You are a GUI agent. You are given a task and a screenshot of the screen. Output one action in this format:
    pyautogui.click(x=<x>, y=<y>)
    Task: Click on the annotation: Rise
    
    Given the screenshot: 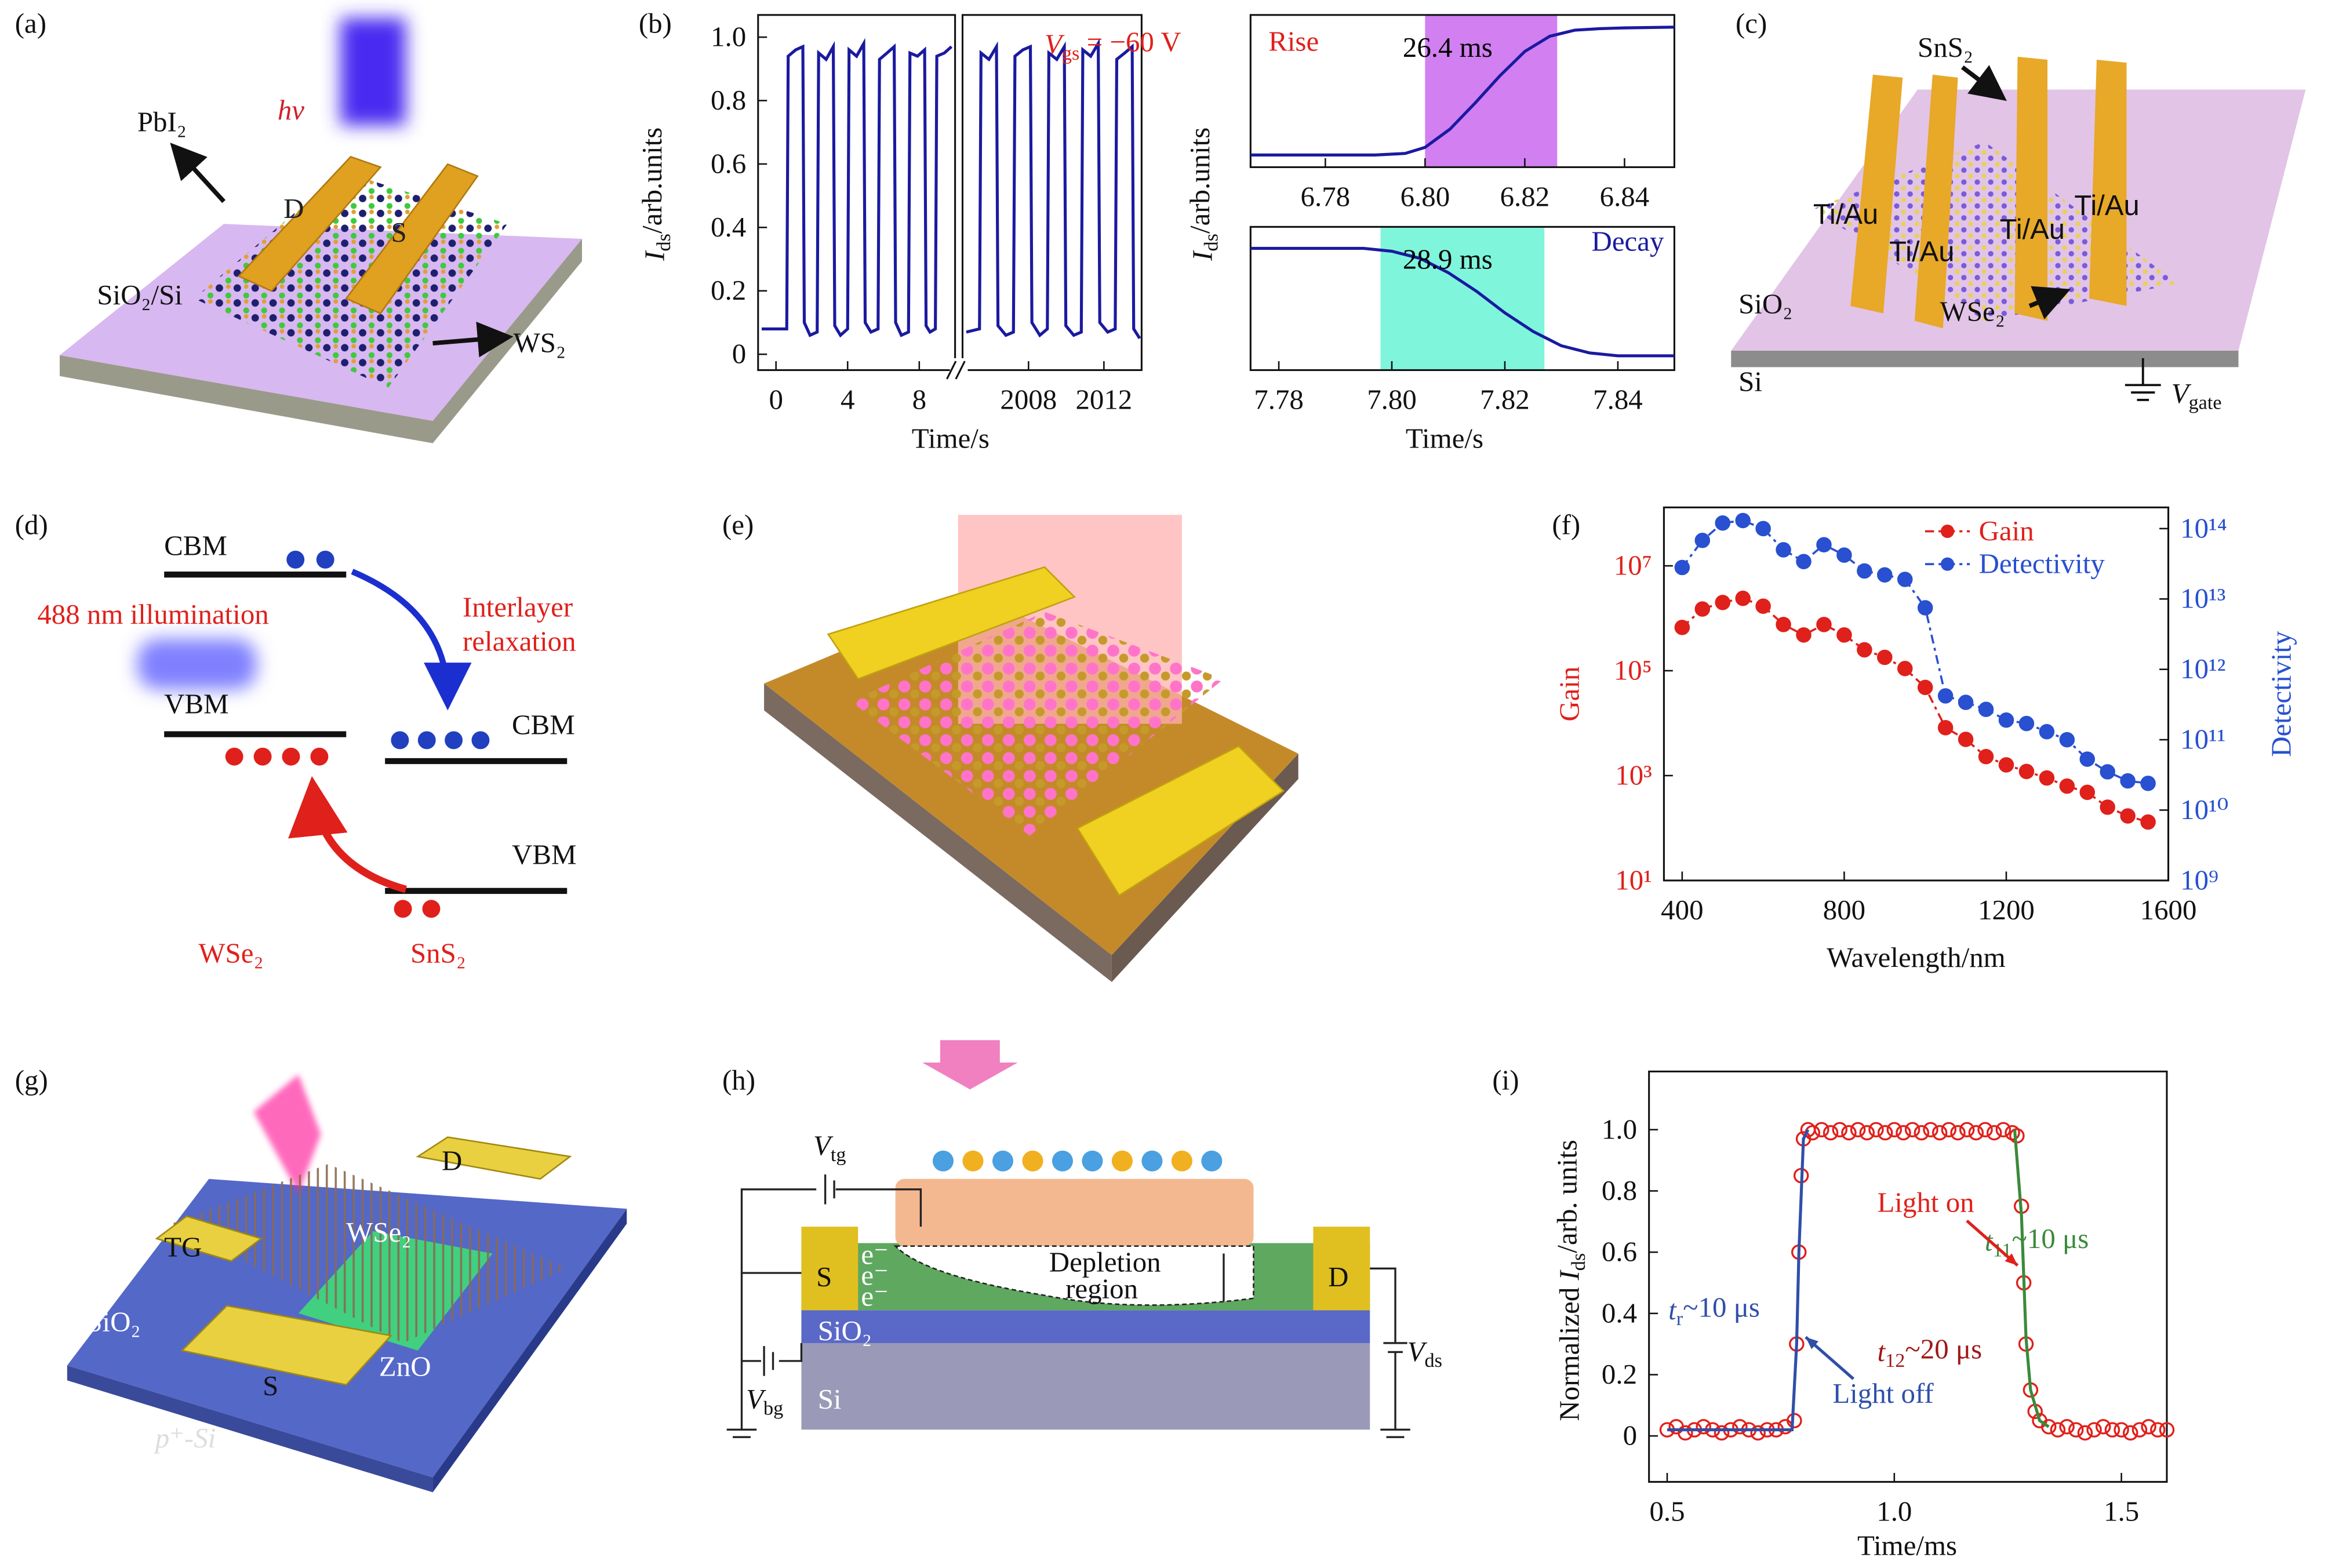 What is the action you would take?
    pyautogui.click(x=1293, y=42)
    